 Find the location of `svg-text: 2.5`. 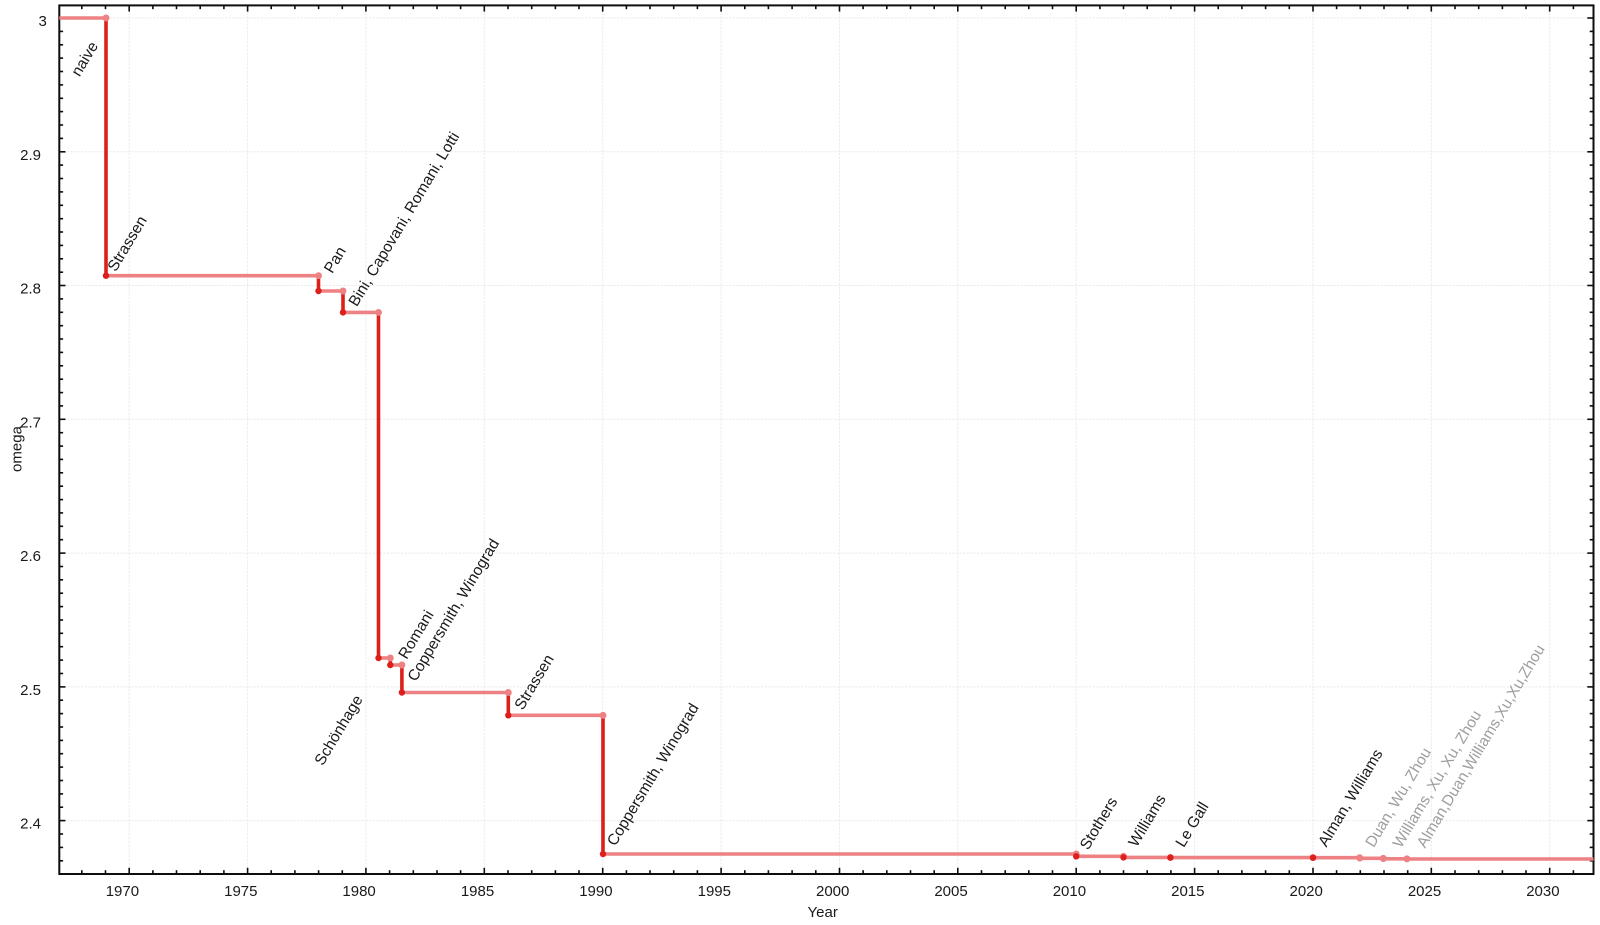

svg-text: 2.5 is located at coordinates (30, 690).